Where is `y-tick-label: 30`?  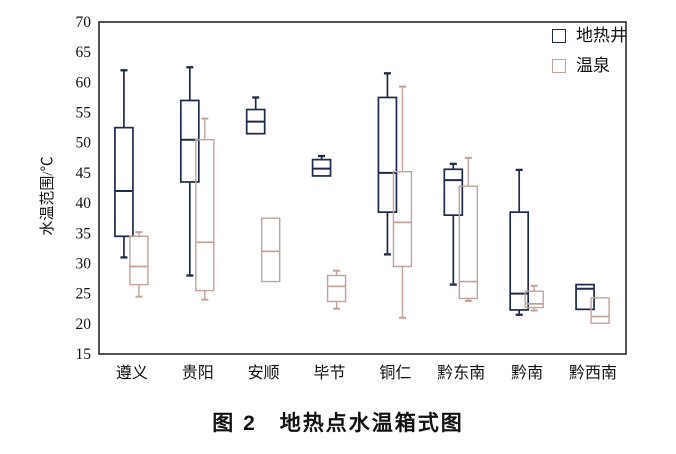
y-tick-label: 30 is located at coordinates (84, 263).